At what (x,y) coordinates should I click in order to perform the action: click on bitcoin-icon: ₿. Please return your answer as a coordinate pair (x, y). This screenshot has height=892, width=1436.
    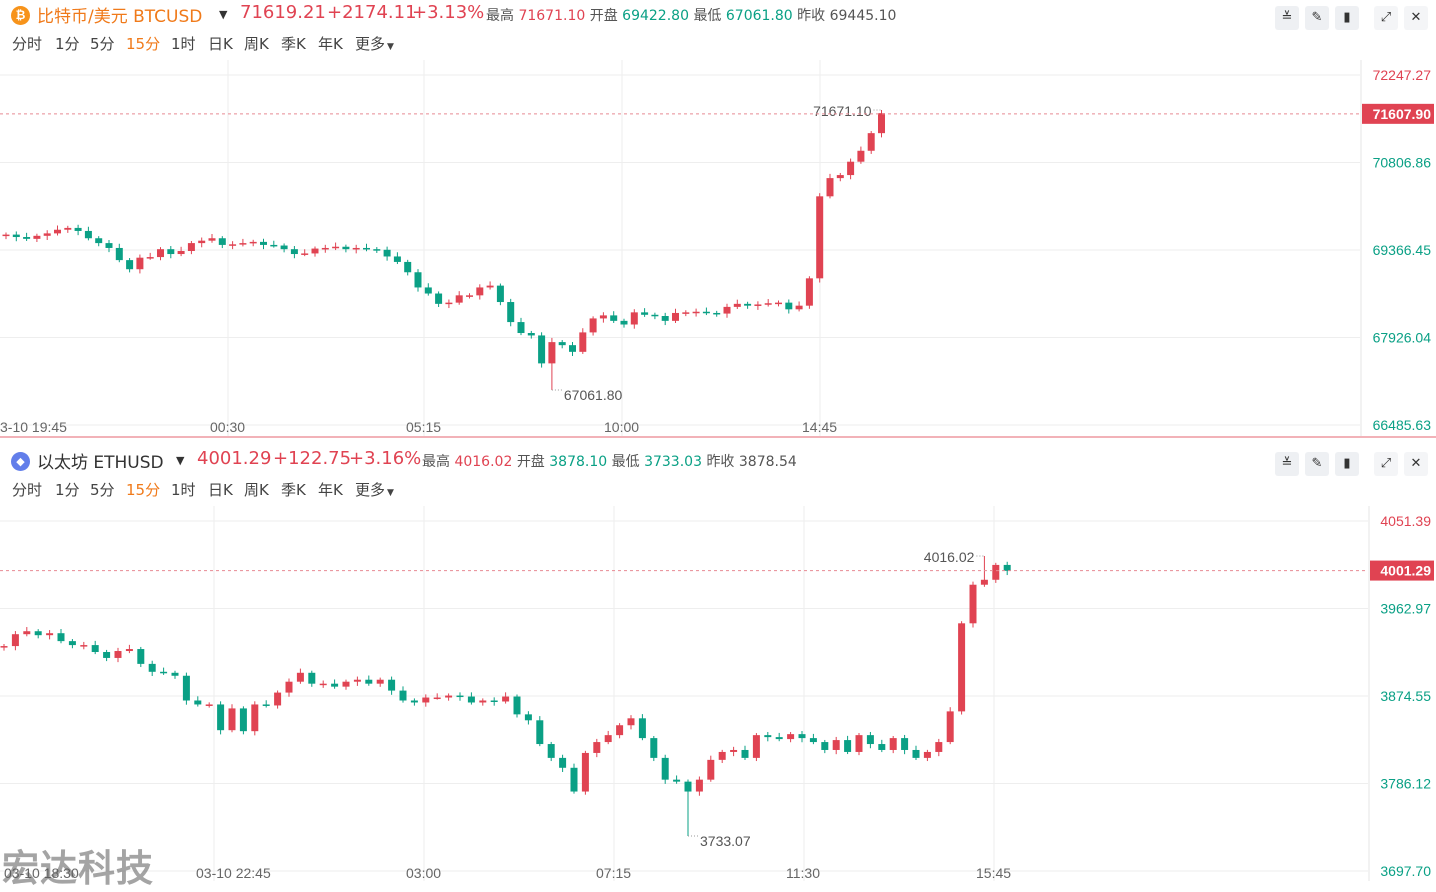
    Looking at the image, I should click on (20, 15).